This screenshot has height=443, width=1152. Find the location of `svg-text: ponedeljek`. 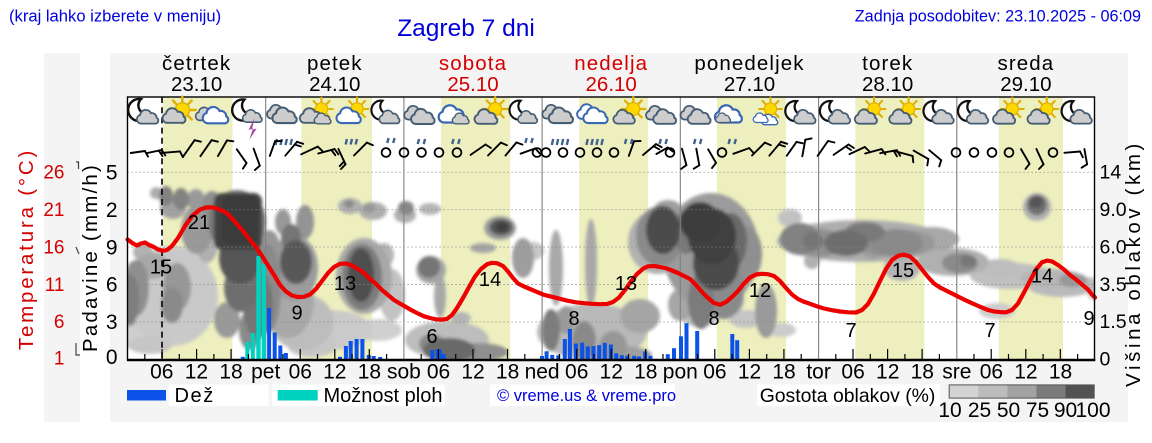

svg-text: ponedeljek is located at coordinates (749, 63).